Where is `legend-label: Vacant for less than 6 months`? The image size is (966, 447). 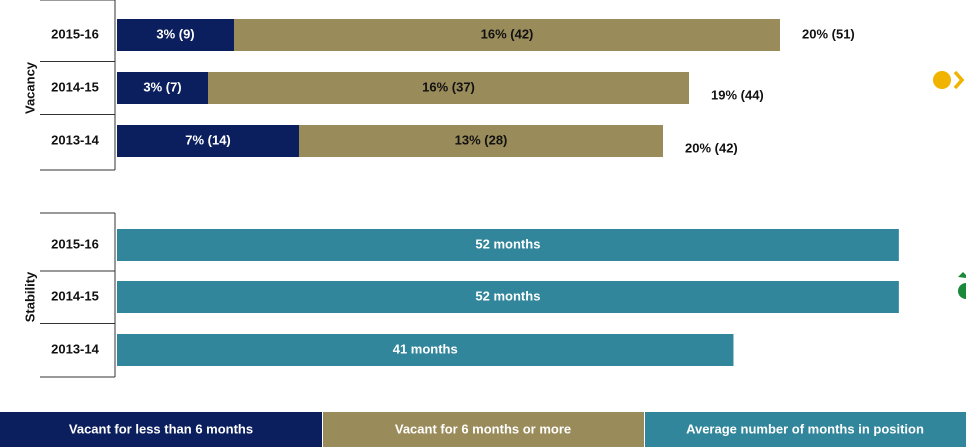
legend-label: Vacant for less than 6 months is located at coordinates (161, 428).